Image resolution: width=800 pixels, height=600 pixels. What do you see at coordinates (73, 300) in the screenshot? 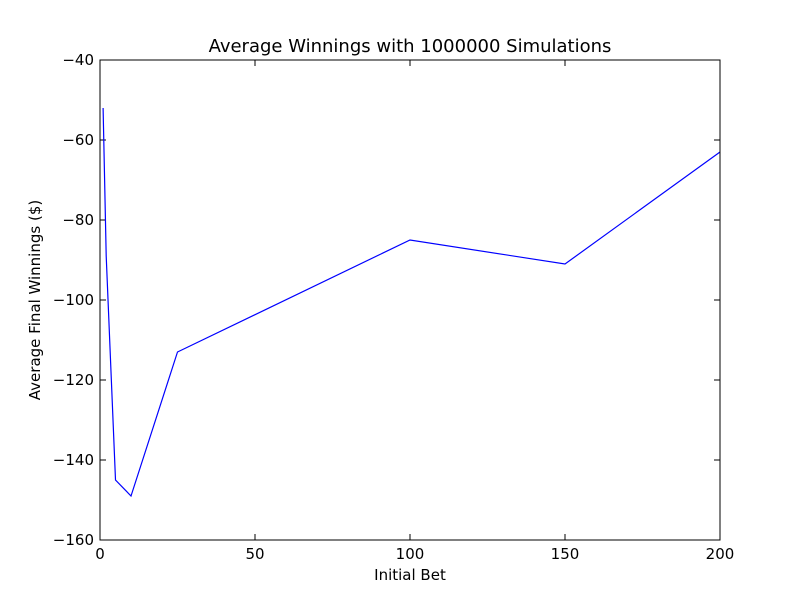
I see `y-tick-label: −100` at bounding box center [73, 300].